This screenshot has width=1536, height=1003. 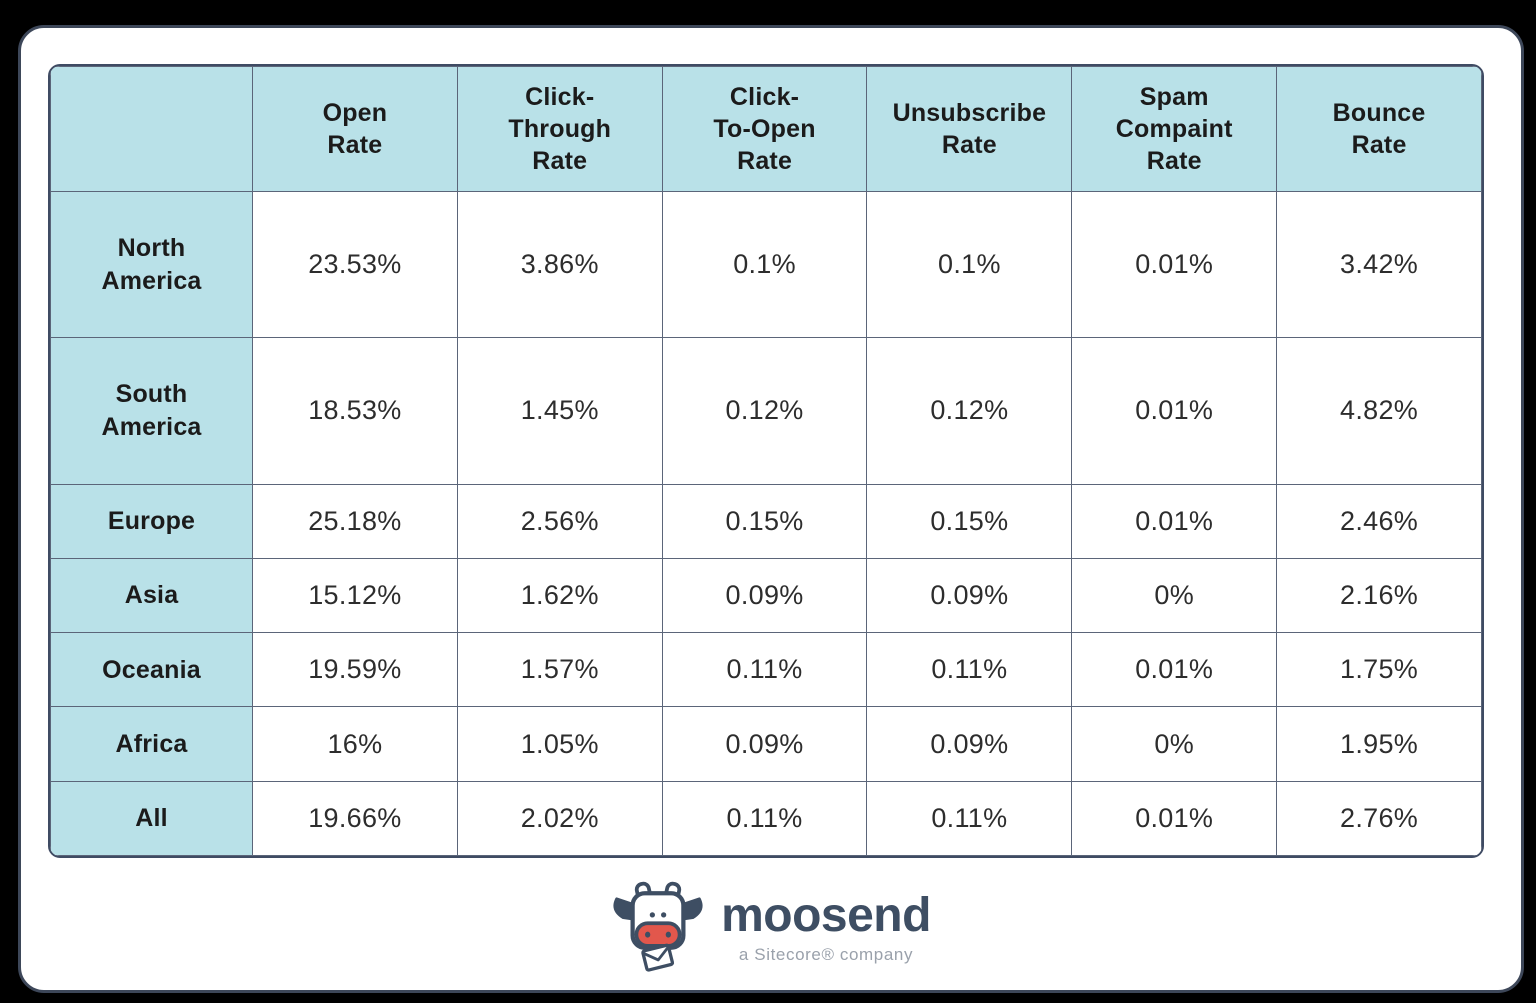 I want to click on table-row-all: All 19.66% 2.02% 0.11% 0.11% 0.01% 2.76%, so click(x=766, y=818).